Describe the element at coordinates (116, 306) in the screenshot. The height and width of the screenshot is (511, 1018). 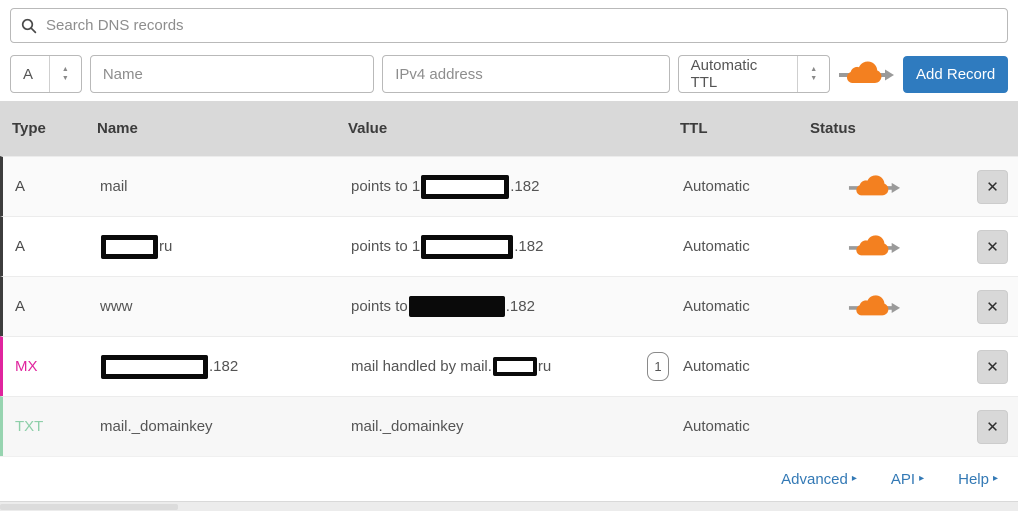
I see `record-name-text: www` at that location.